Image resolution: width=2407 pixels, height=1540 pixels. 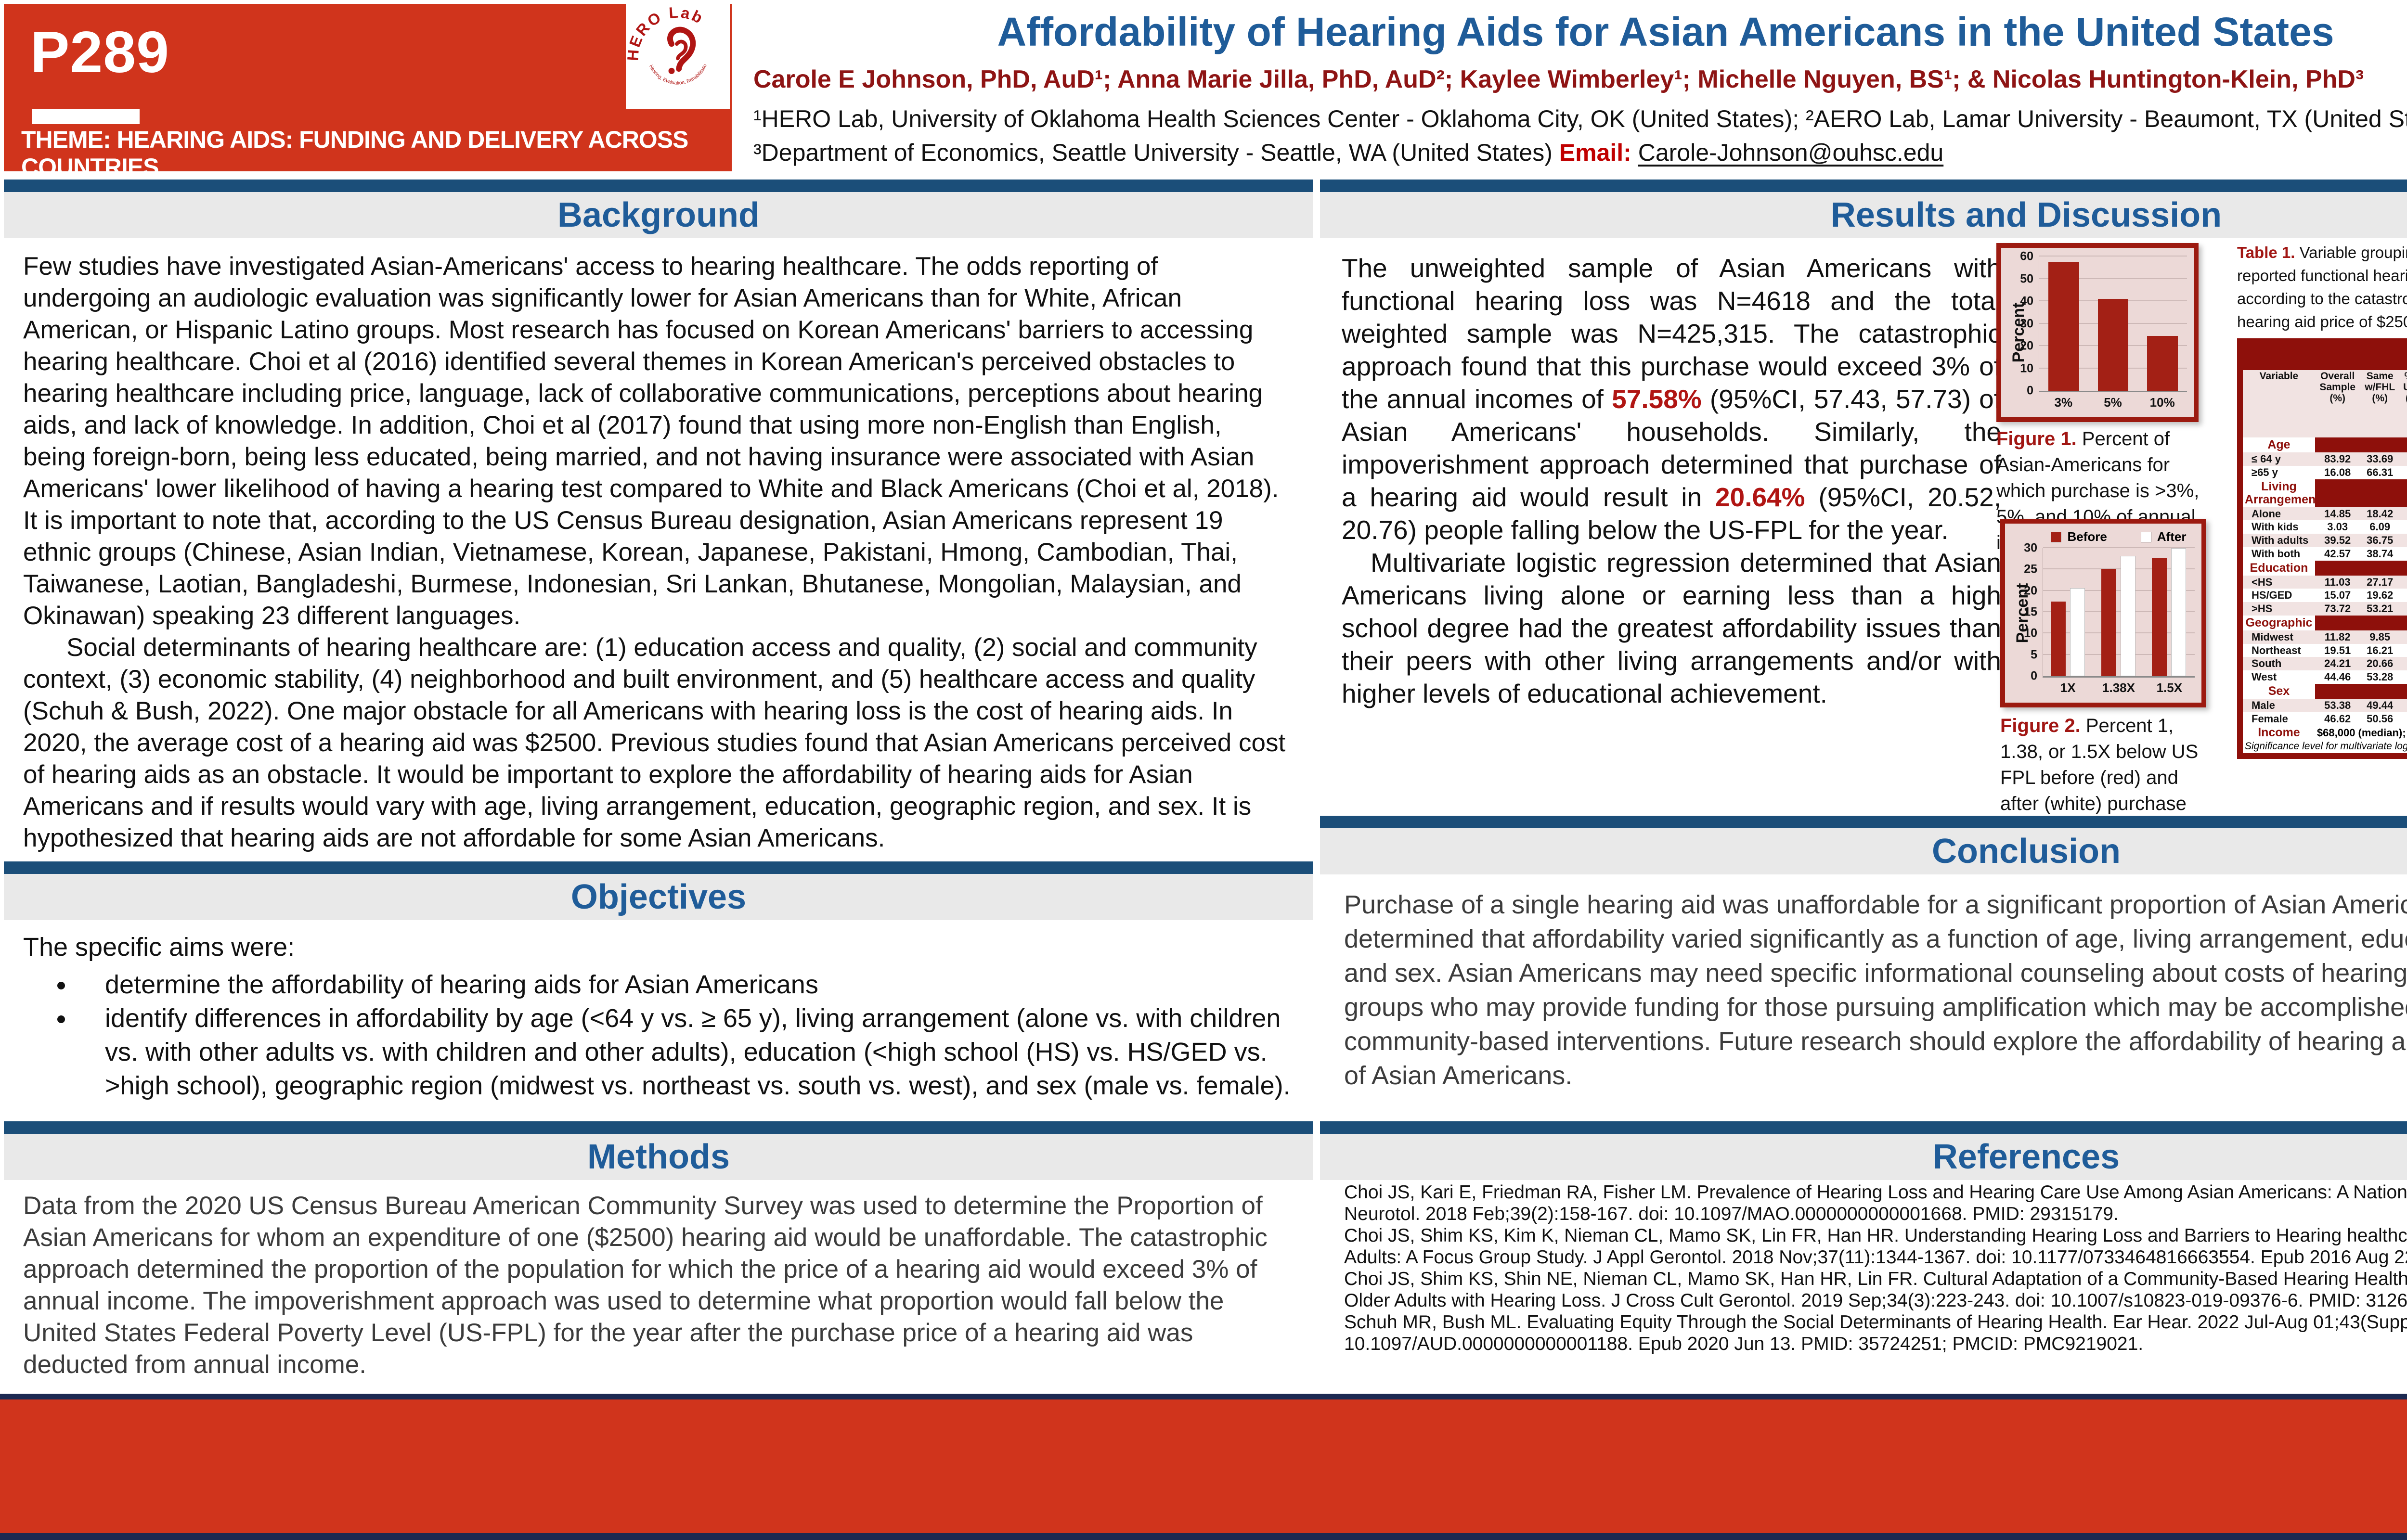 I want to click on table-cell: 18.42, so click(x=2380, y=514).